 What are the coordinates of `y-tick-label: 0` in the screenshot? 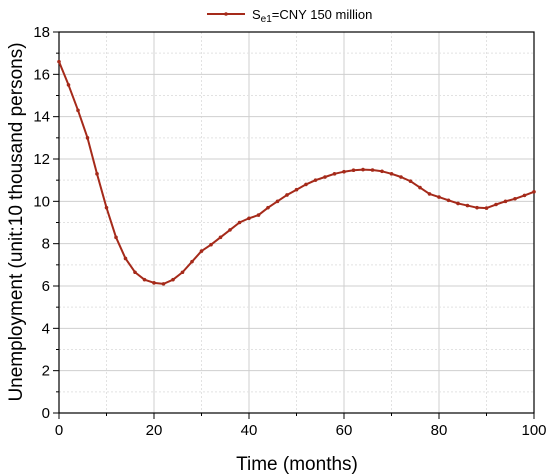 It's located at (46, 413).